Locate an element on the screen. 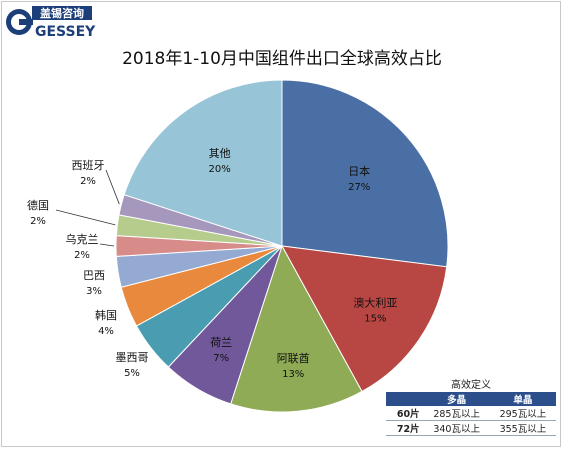 This screenshot has height=450, width=564. slice-percent: 20% is located at coordinates (219, 169).